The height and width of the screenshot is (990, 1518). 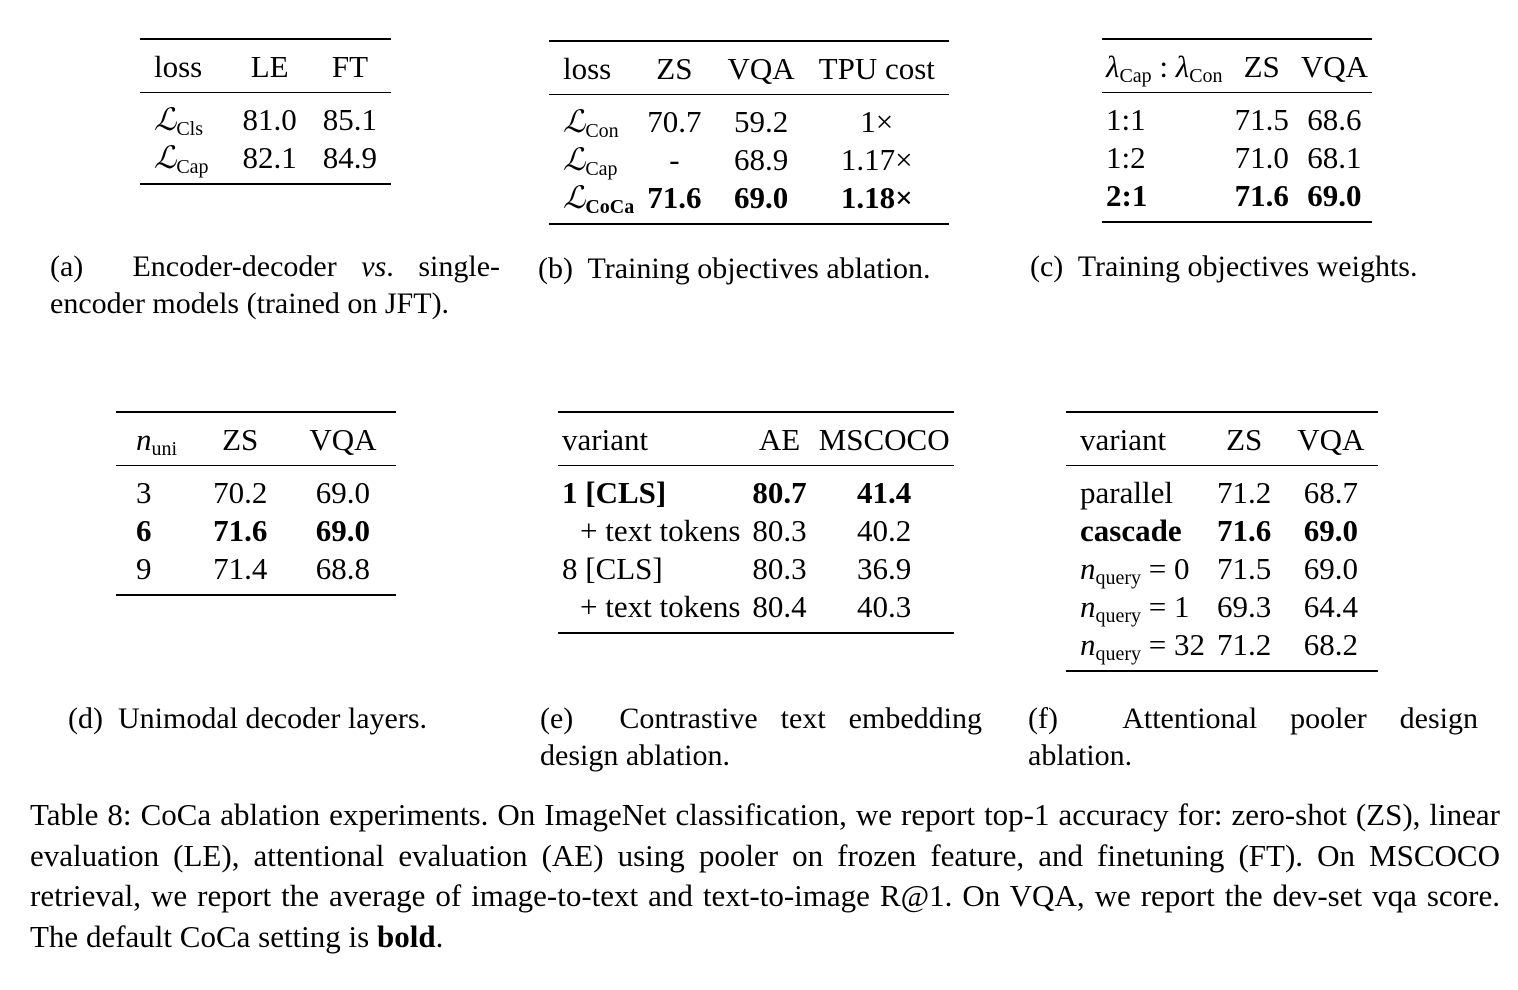 I want to click on table-caption-bold: bold, so click(x=406, y=936).